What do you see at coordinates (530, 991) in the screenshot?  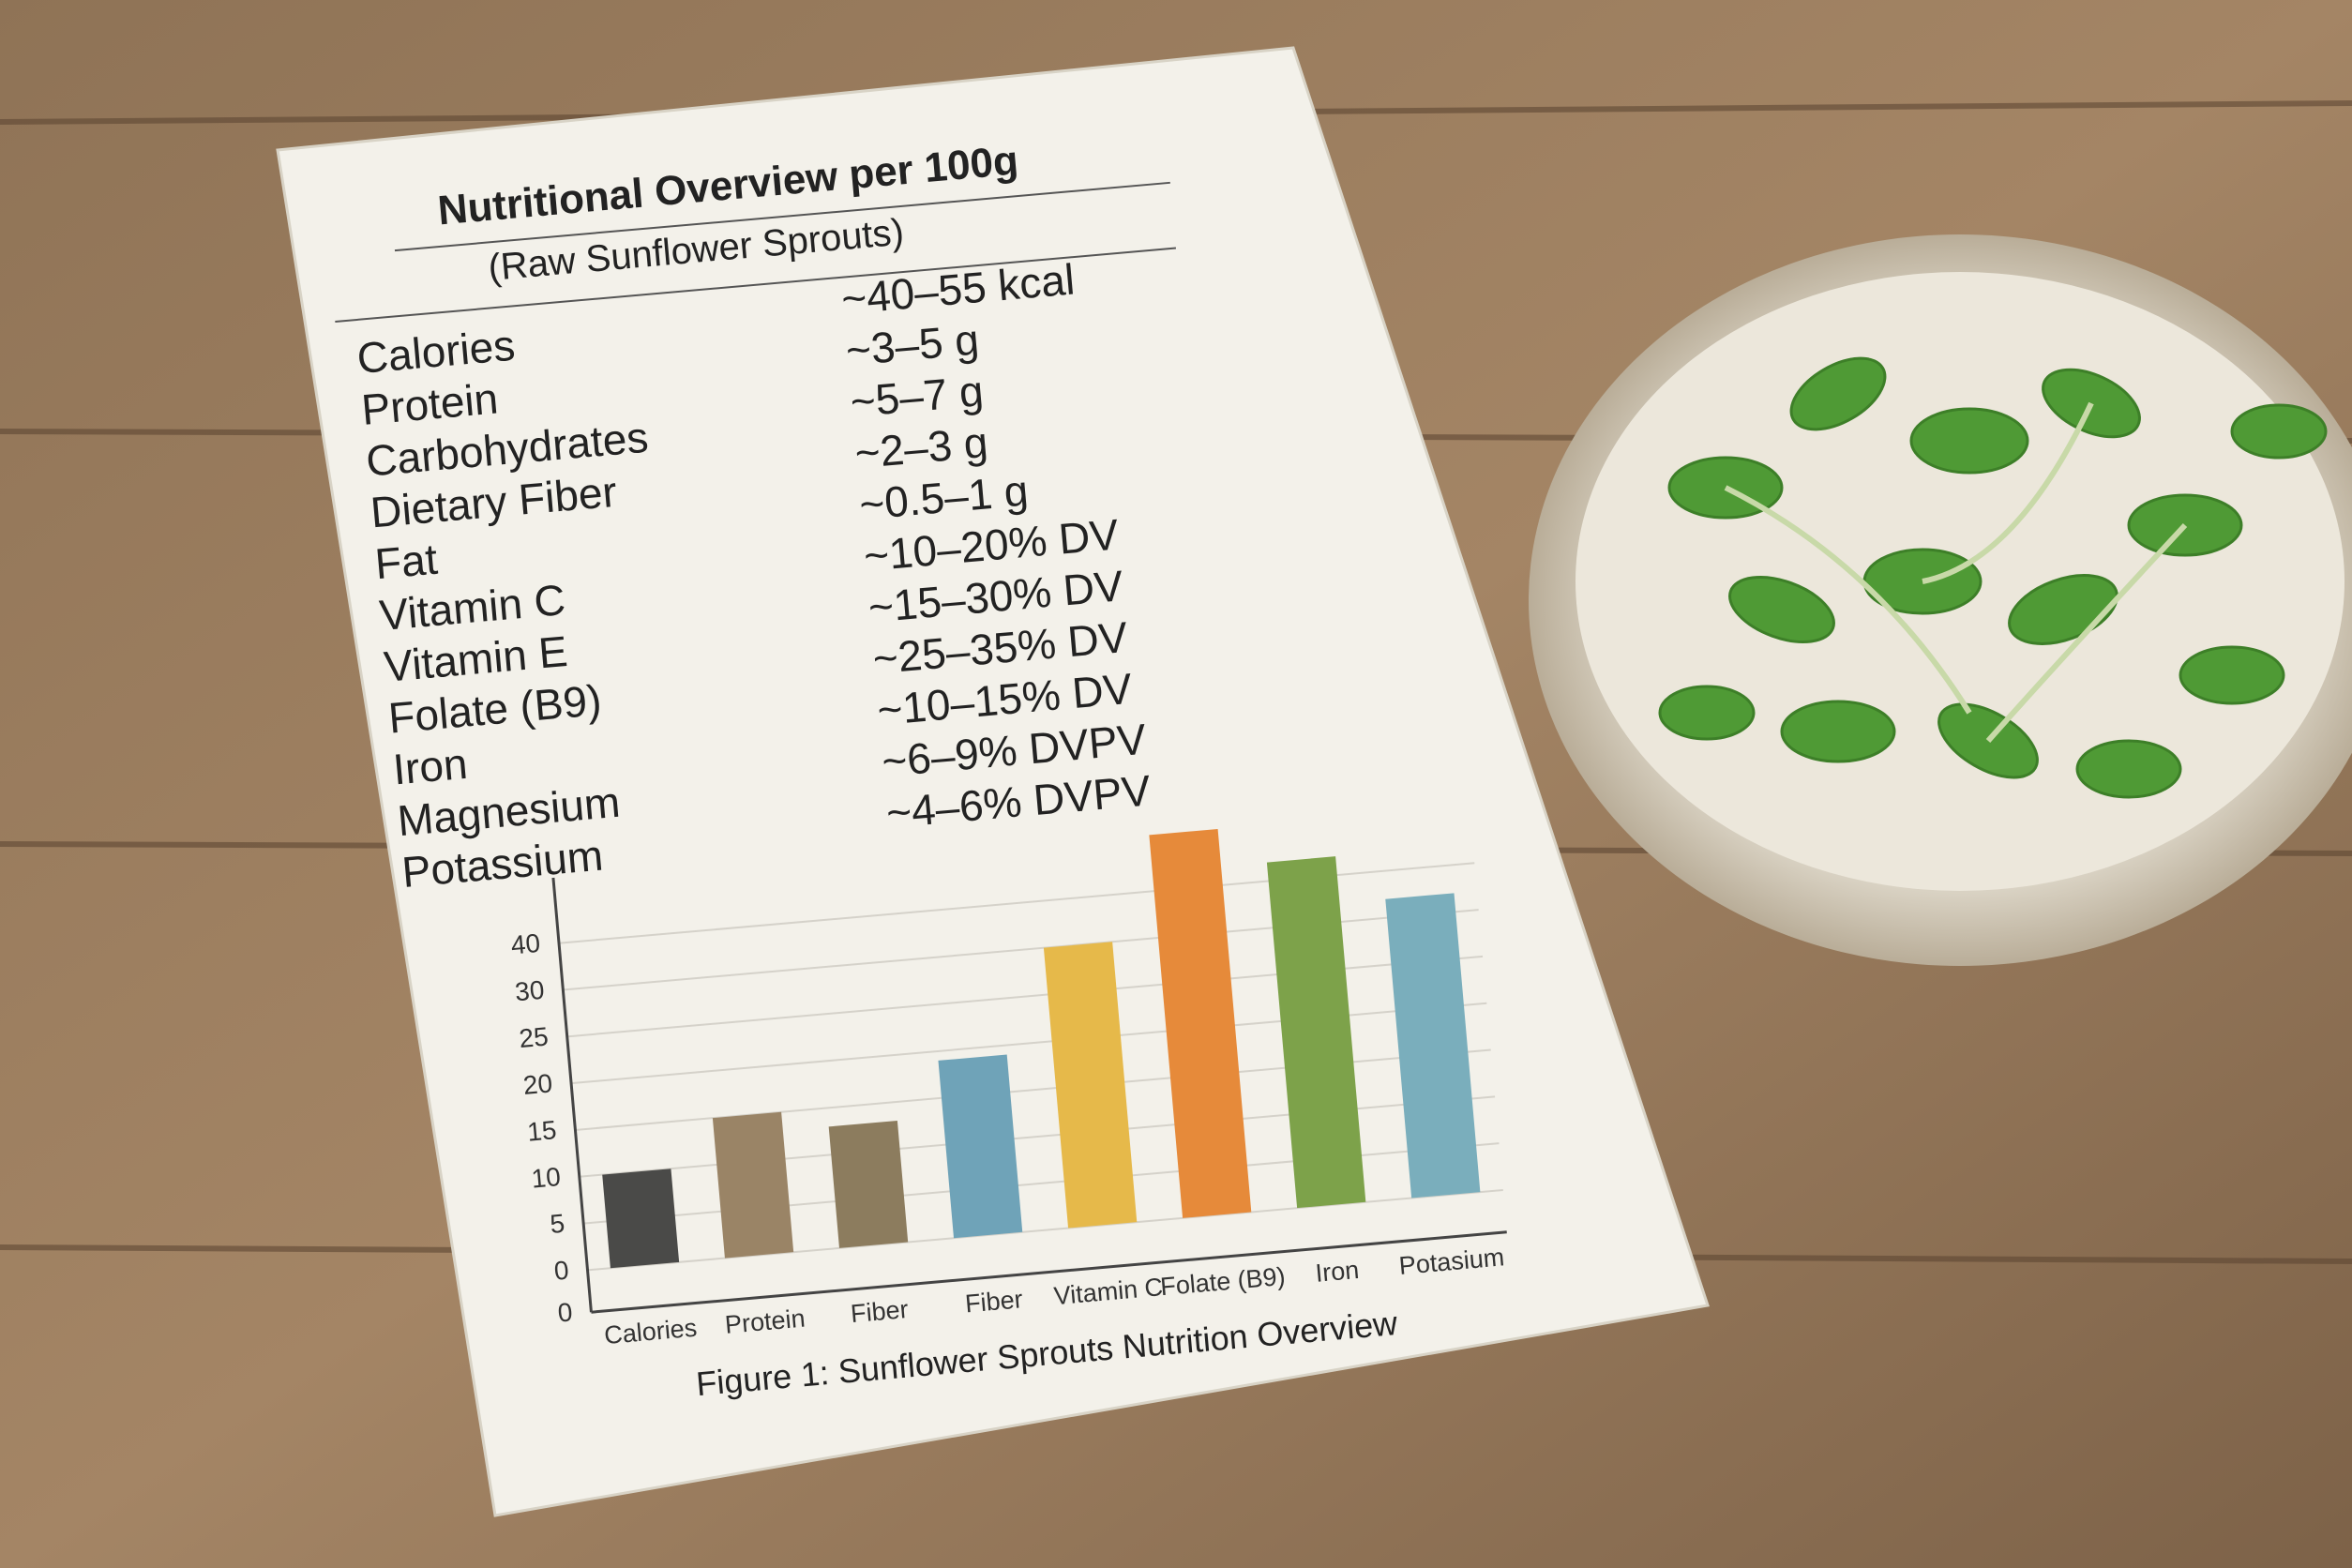 I see `y-tick-label: 30` at bounding box center [530, 991].